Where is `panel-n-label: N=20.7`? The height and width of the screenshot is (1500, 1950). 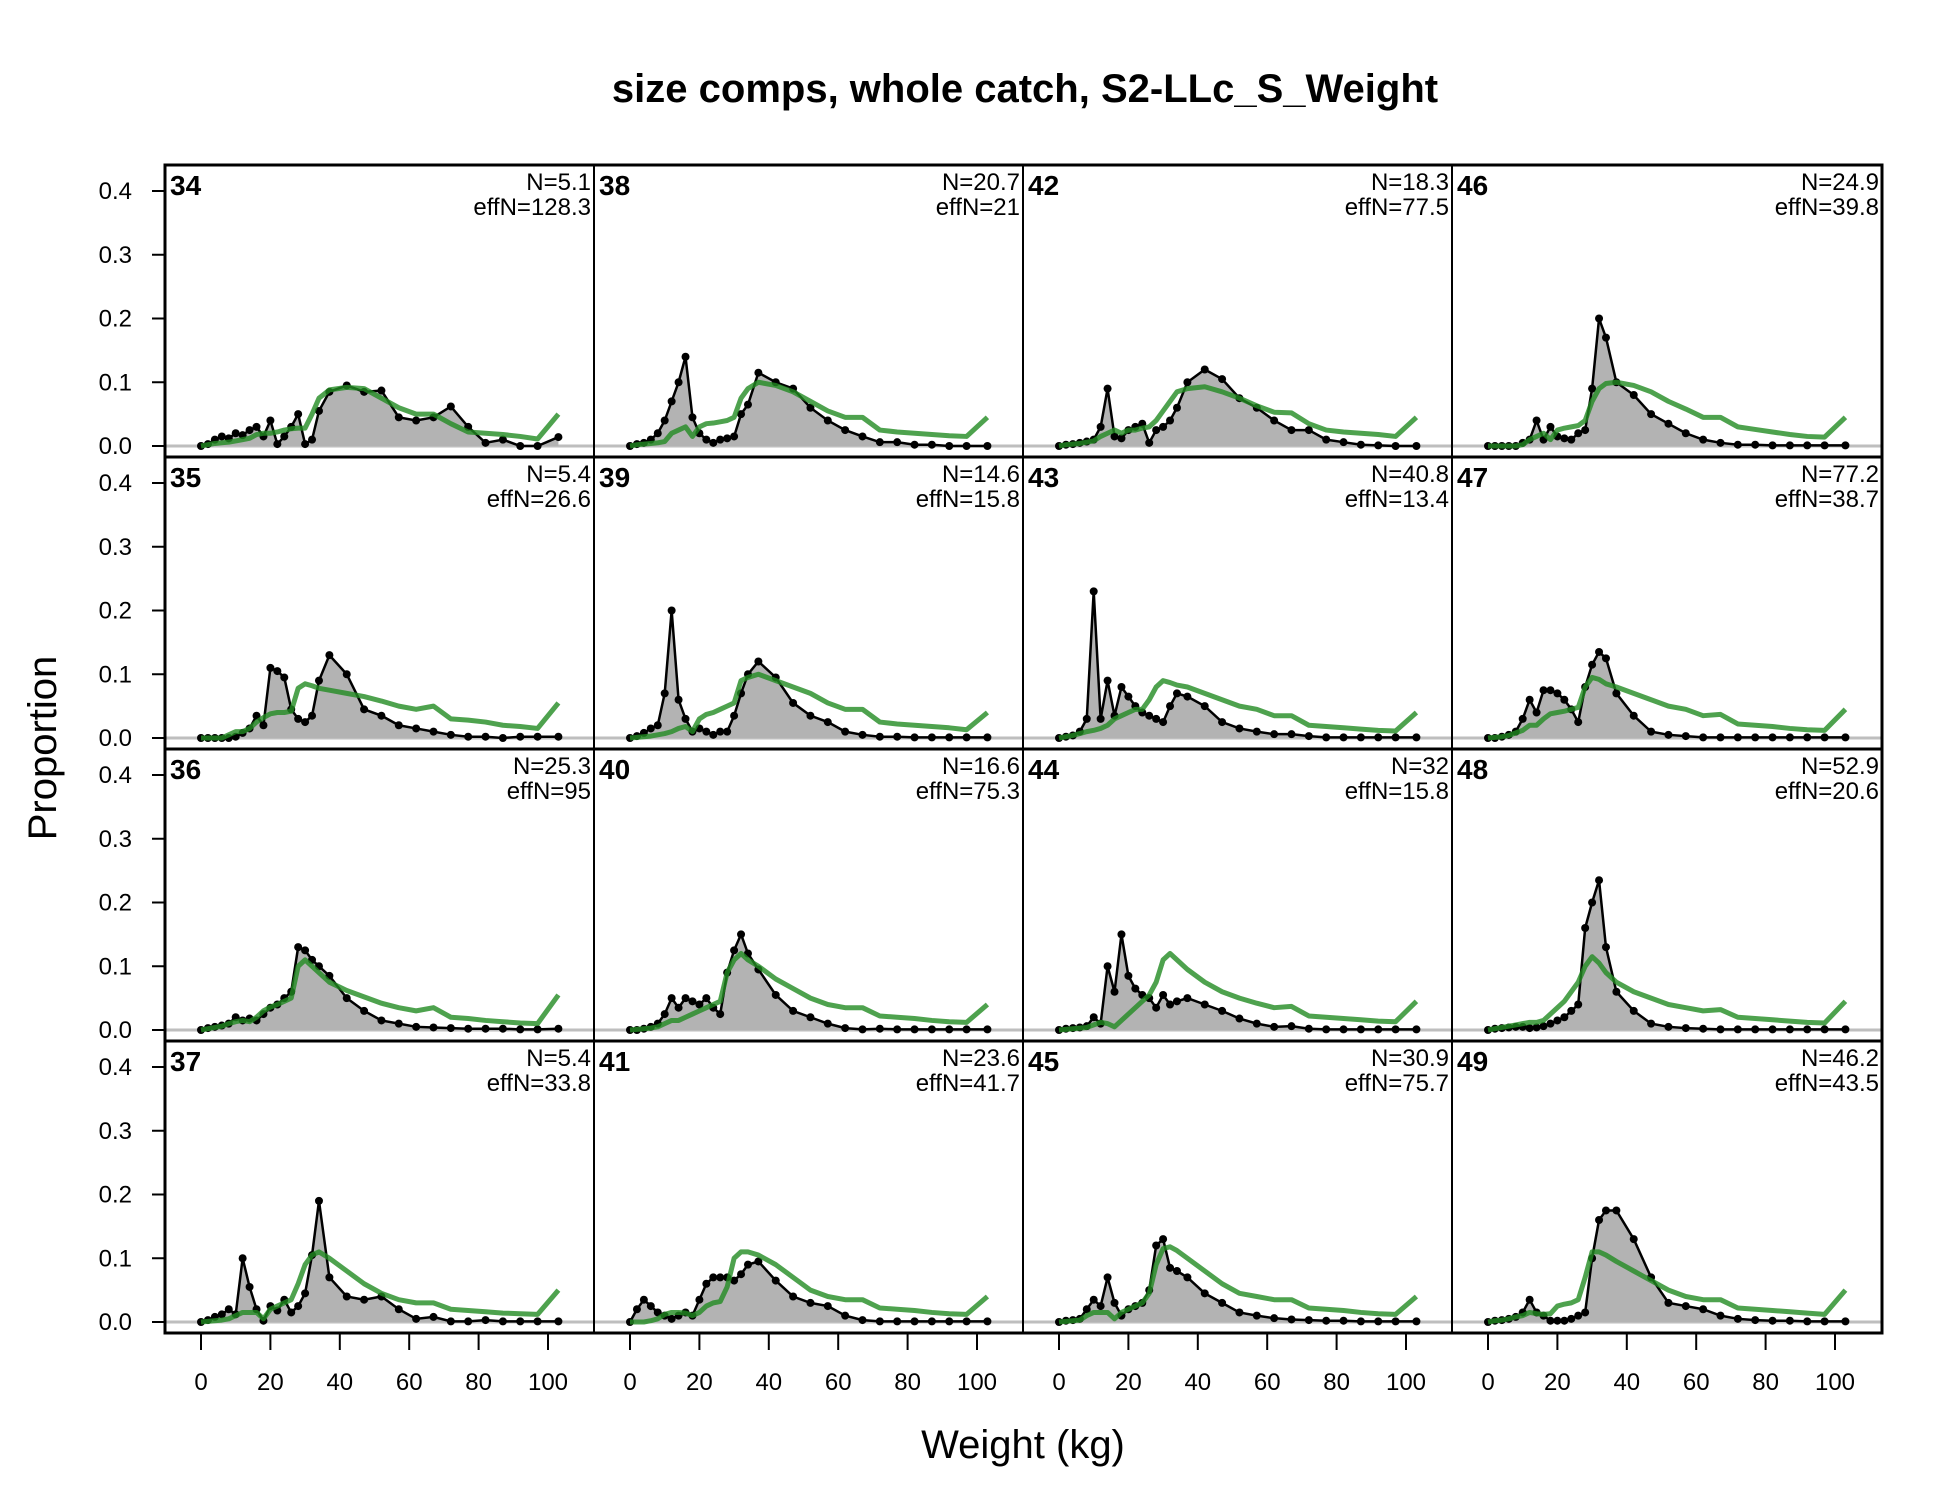
panel-n-label: N=20.7 is located at coordinates (981, 182).